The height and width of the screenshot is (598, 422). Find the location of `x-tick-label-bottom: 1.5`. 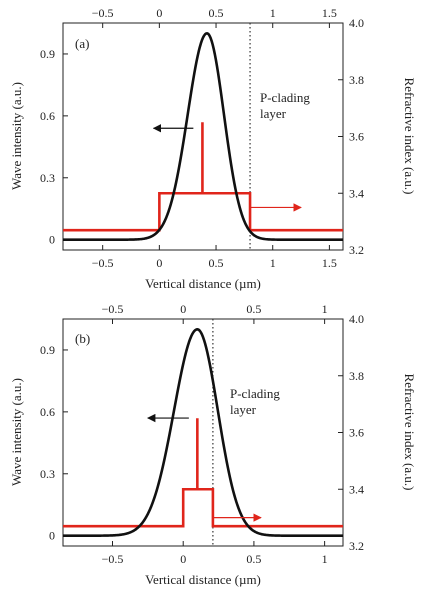

x-tick-label-bottom: 1.5 is located at coordinates (329, 263).